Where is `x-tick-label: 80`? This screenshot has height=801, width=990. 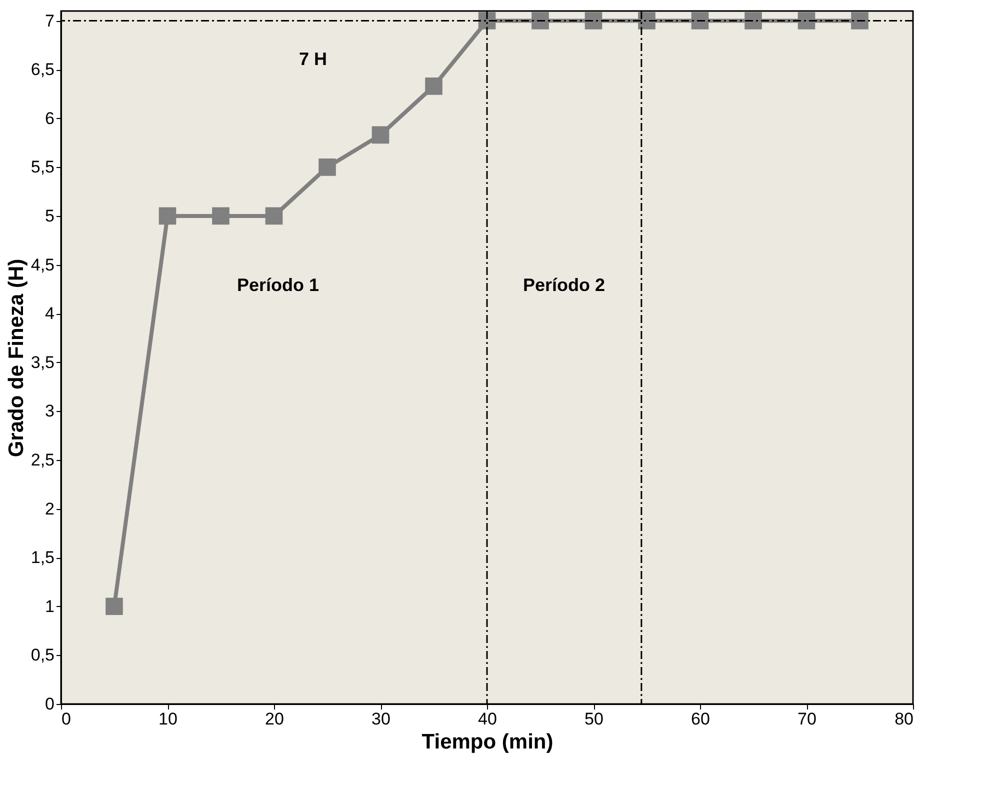 x-tick-label: 80 is located at coordinates (904, 719).